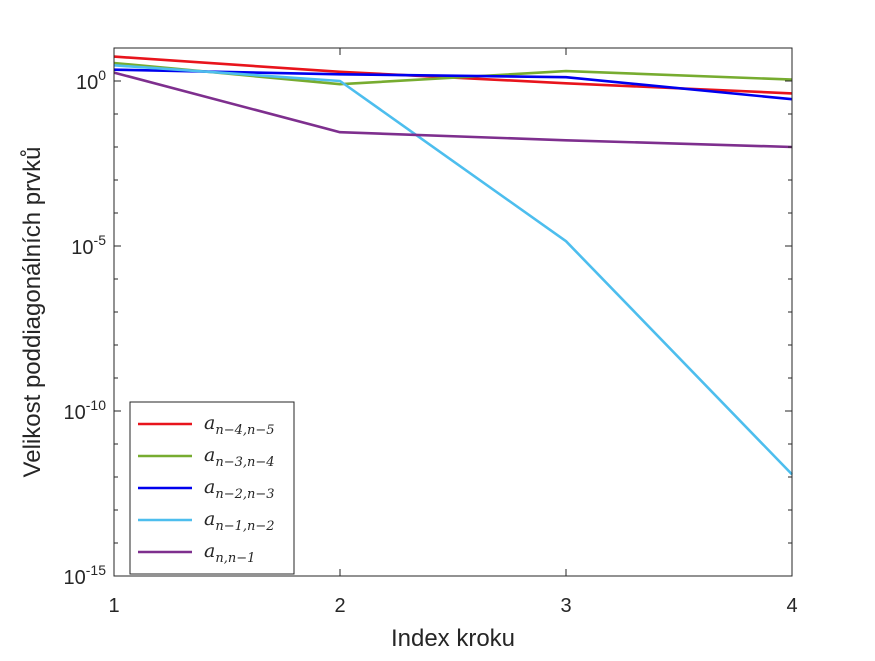 The width and height of the screenshot is (875, 661). Describe the element at coordinates (239, 425) in the screenshot. I see `legend-entry: an−4,n−5` at that location.